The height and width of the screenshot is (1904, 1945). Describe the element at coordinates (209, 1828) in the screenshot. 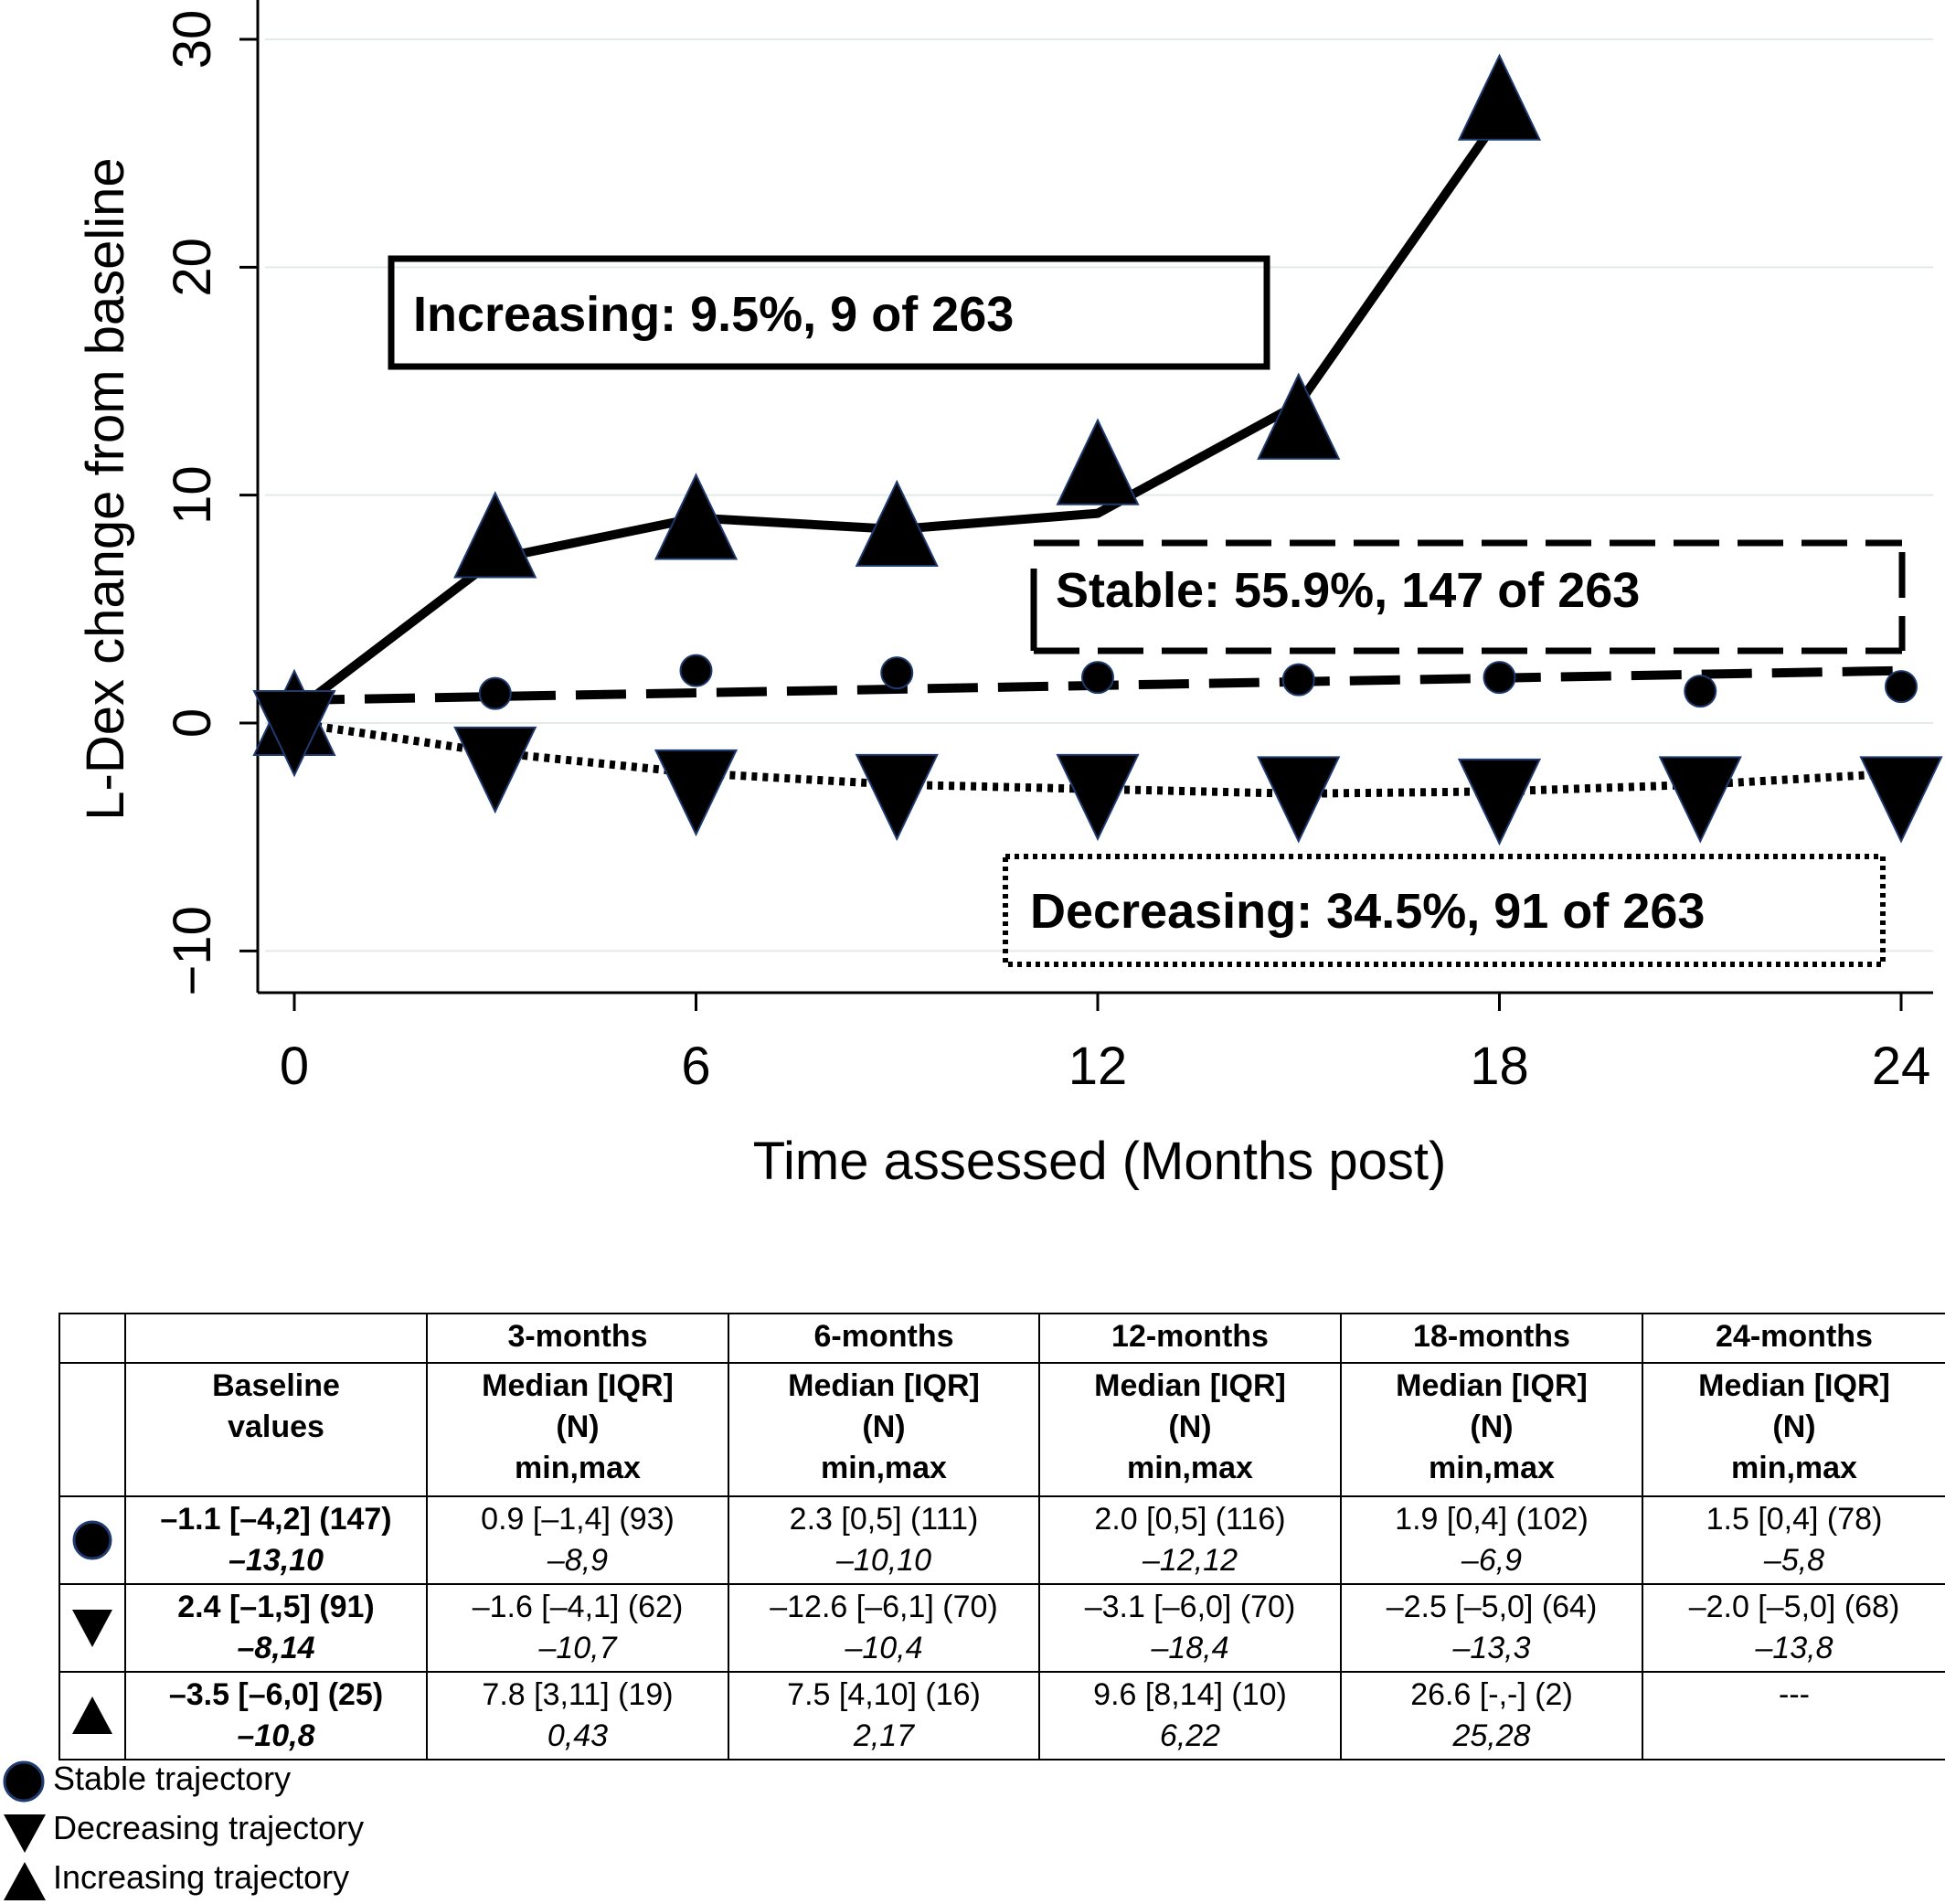

I see `legend-label: Decreasing trajectory` at that location.